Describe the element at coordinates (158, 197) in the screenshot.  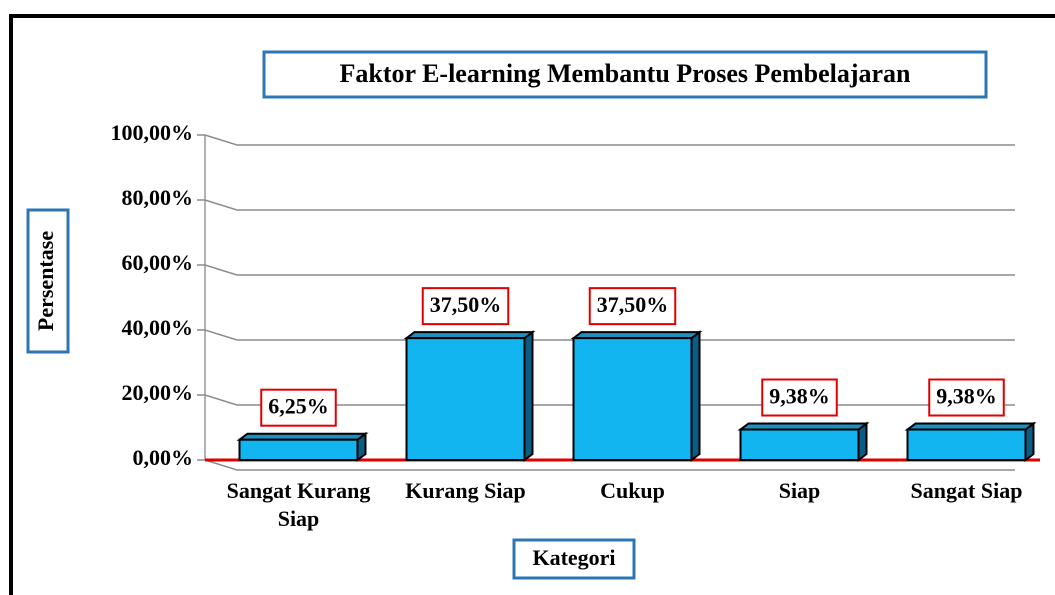
I see `y-tick-label: 80,00%` at that location.